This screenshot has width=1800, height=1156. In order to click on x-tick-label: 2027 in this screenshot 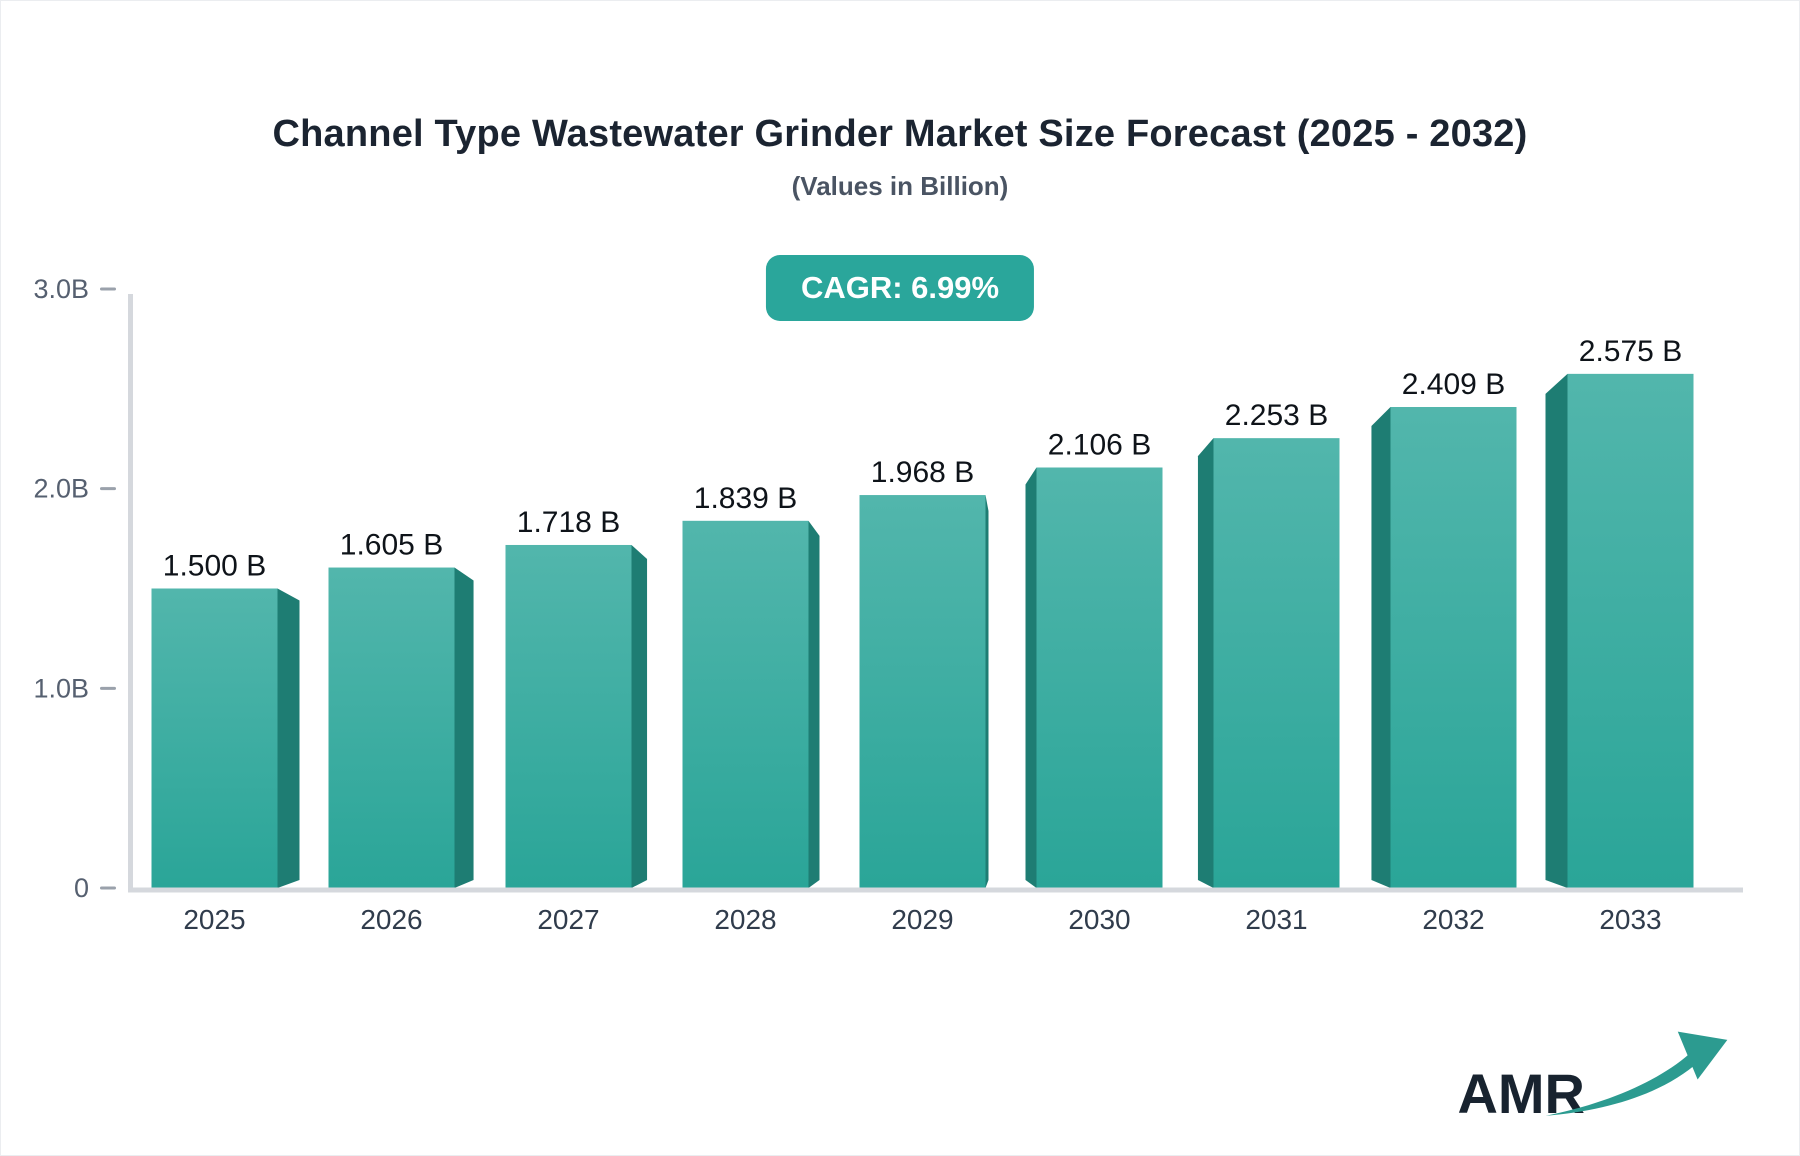, I will do `click(568, 919)`.